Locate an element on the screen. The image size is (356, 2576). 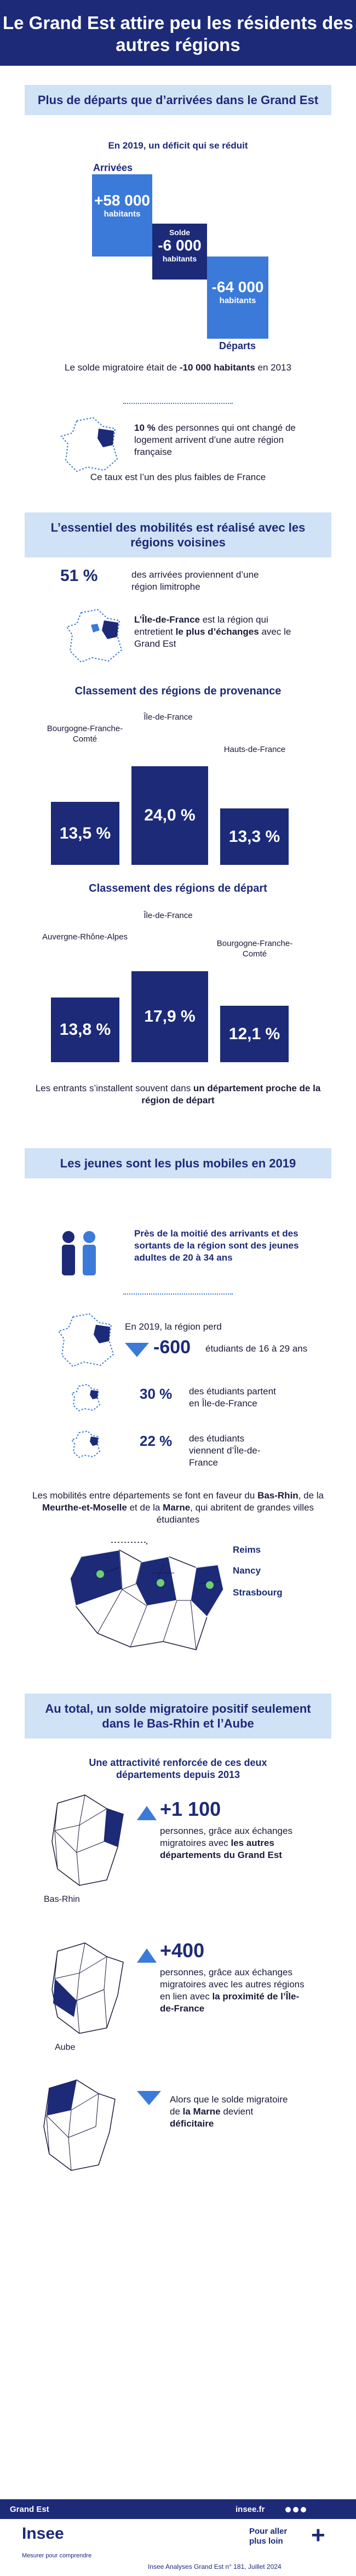
social-icons is located at coordinates (296, 2510).